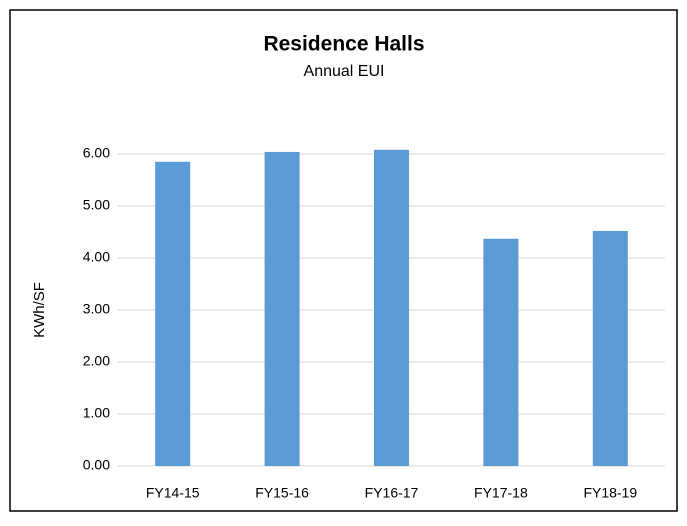 The height and width of the screenshot is (526, 687). Describe the element at coordinates (96, 361) in the screenshot. I see `y-tick-label: 2.00` at that location.